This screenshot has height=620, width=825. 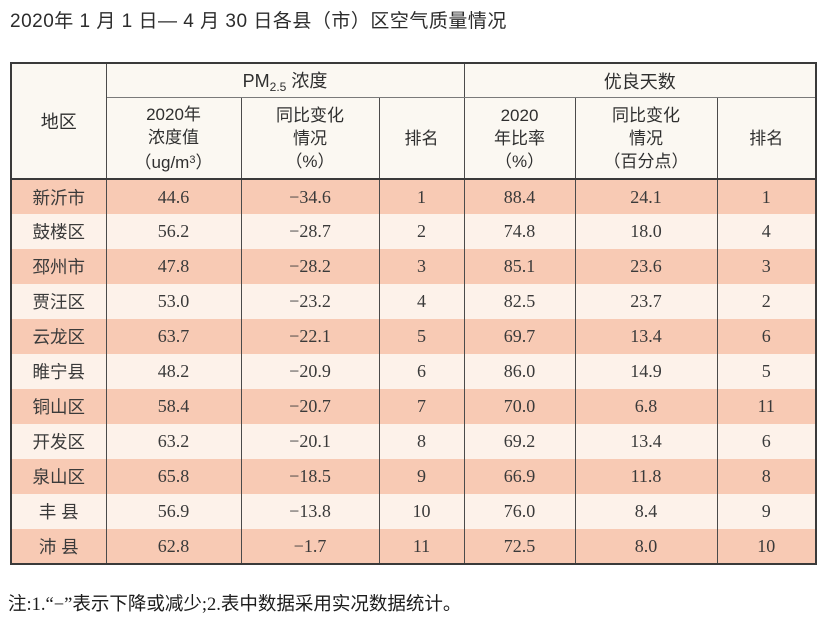 I want to click on header-pm-change: 同比变化 情况 （%）, so click(x=310, y=138).